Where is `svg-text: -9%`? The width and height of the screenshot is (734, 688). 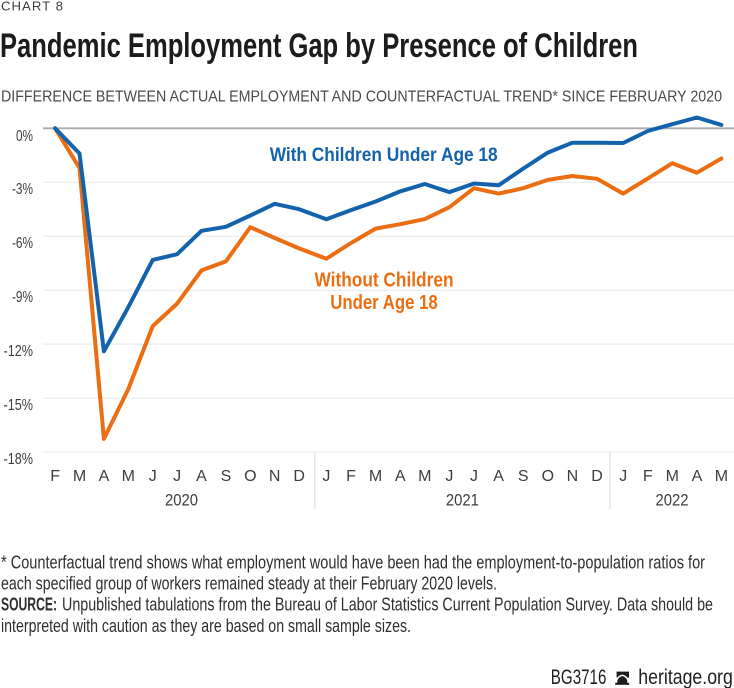 svg-text: -9% is located at coordinates (22, 297).